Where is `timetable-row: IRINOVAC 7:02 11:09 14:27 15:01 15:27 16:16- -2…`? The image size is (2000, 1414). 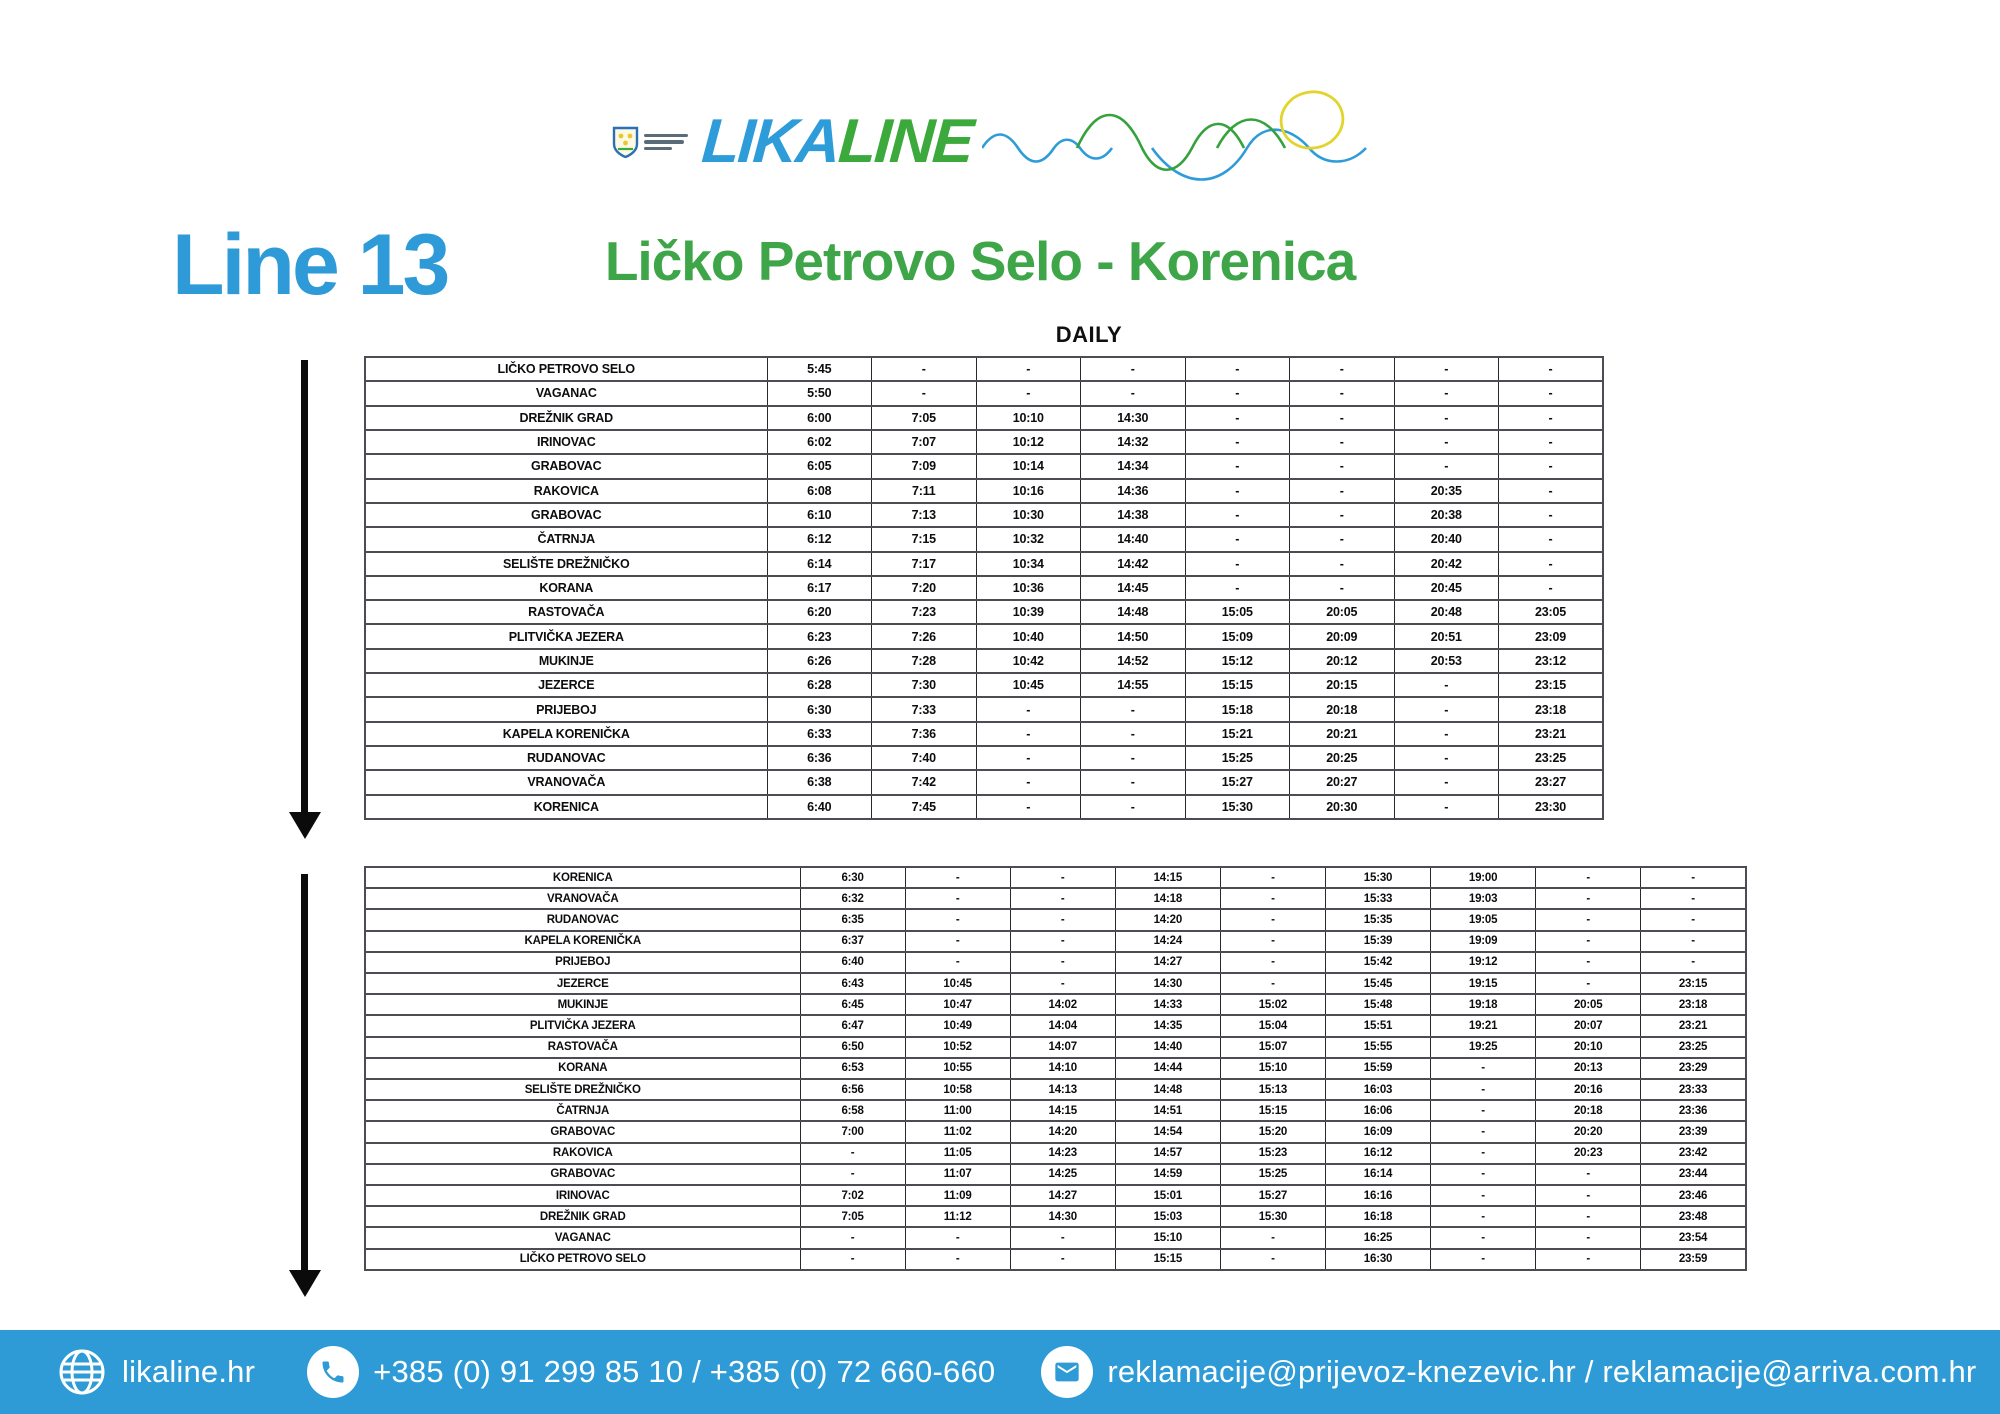
timetable-row: IRINOVAC 7:02 11:09 14:27 15:01 15:27 16:16- -2… is located at coordinates (1055, 1196).